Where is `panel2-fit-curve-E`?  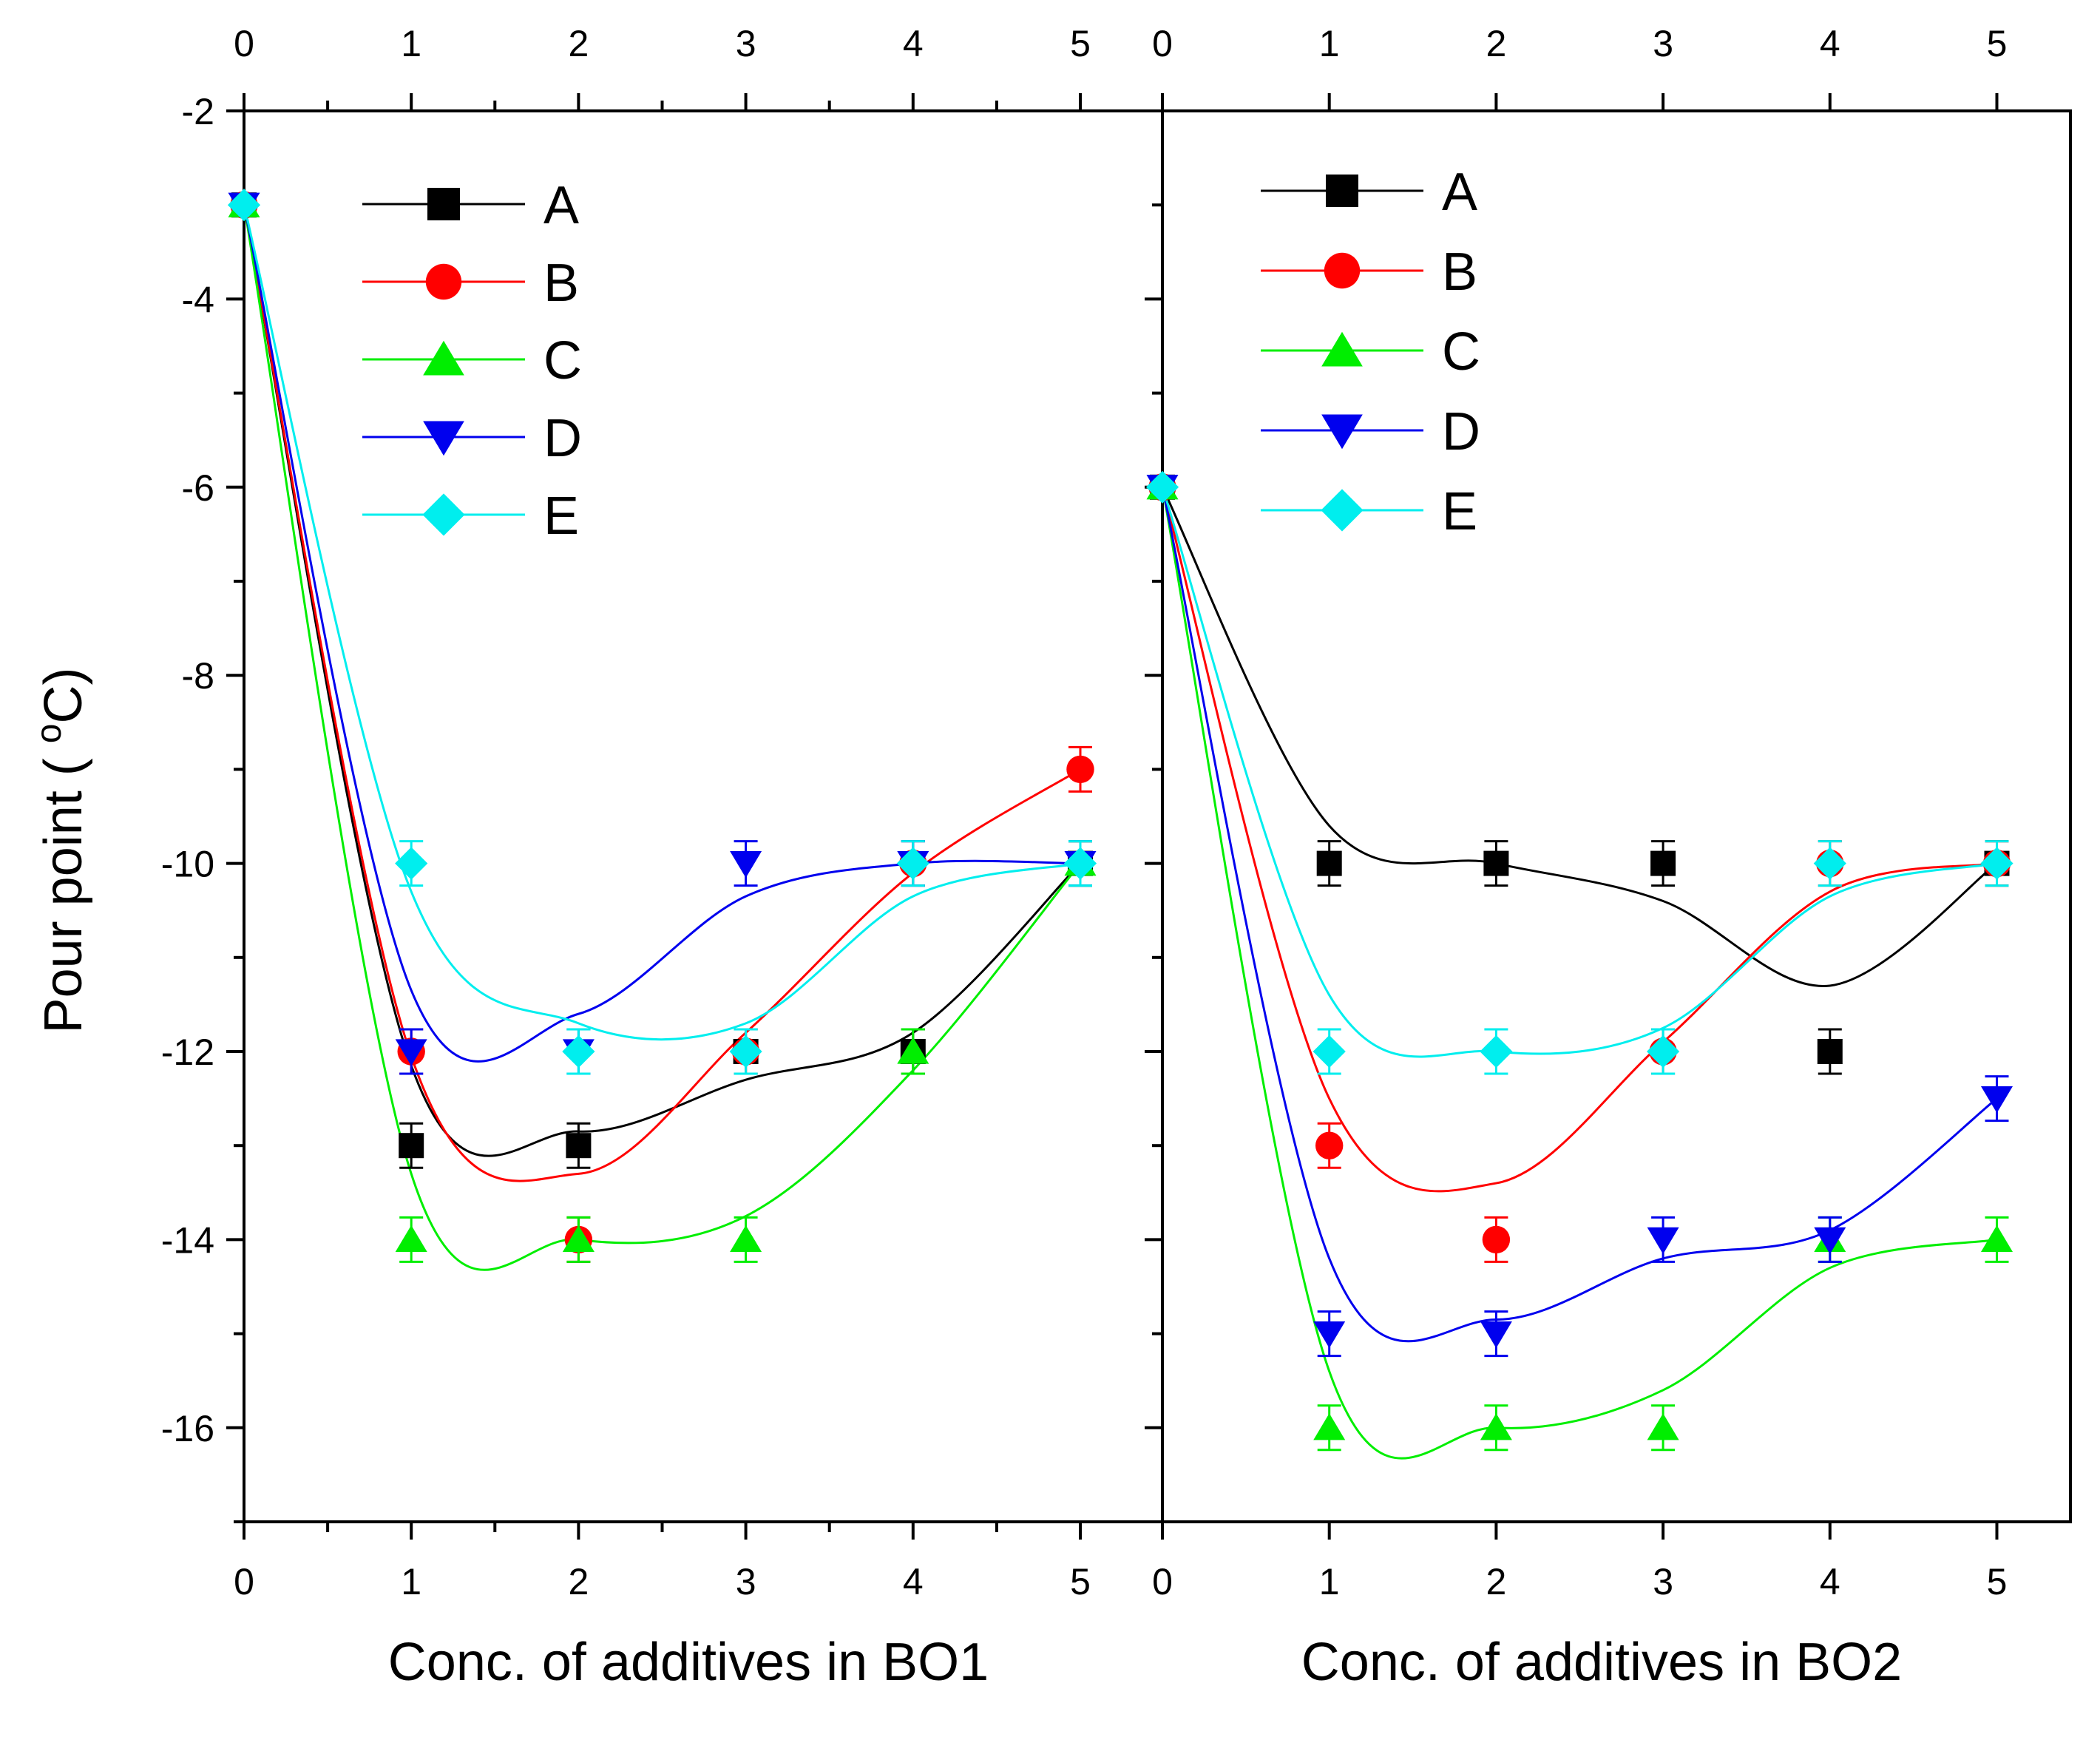 panel2-fit-curve-E is located at coordinates (1579, 772).